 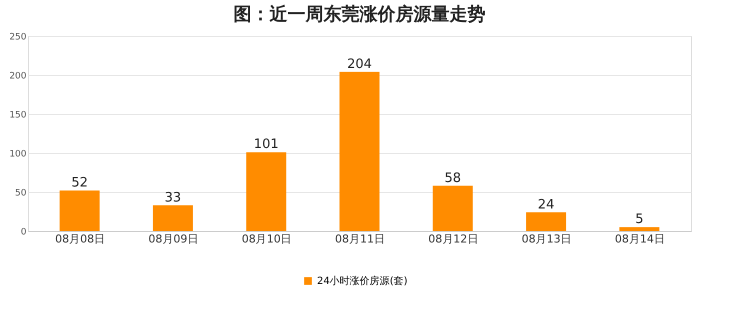 I want to click on x-tick-label: 08月08日, so click(x=80, y=239).